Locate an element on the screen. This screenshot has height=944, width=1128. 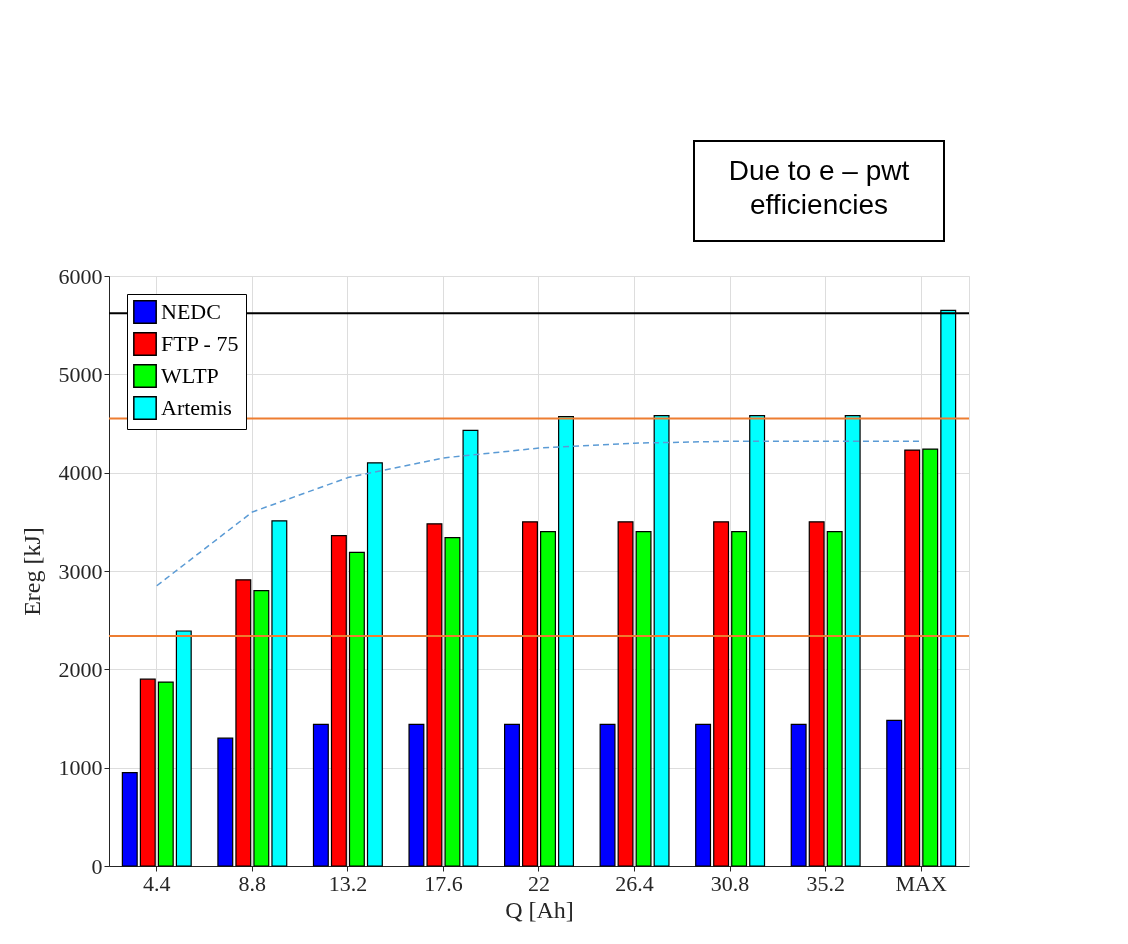
x-tick-label: 13.2 is located at coordinates (348, 883).